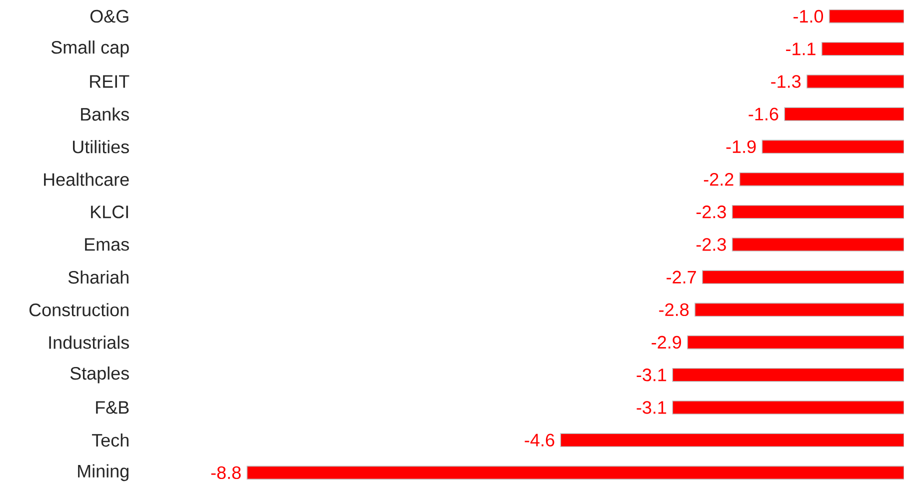  What do you see at coordinates (539, 440) in the screenshot?
I see `data-label: -4.6` at bounding box center [539, 440].